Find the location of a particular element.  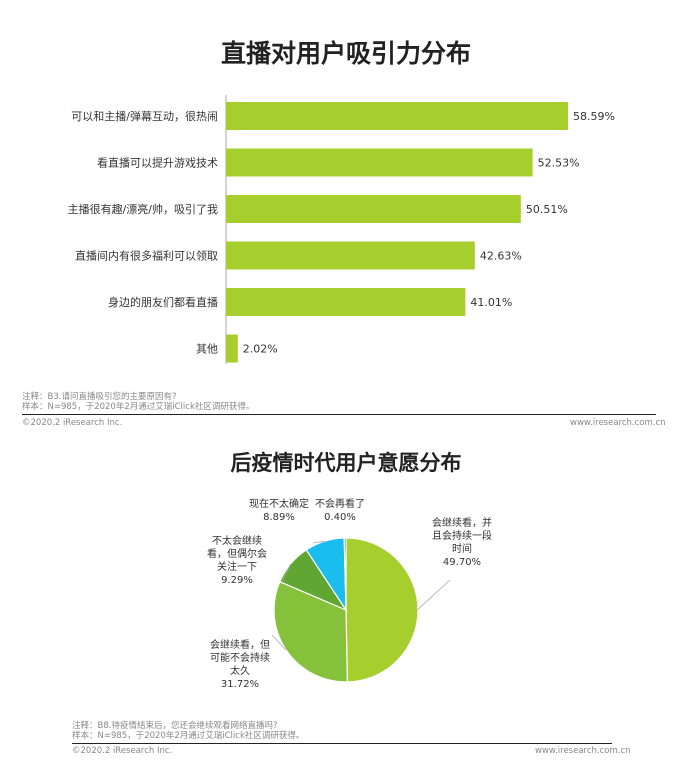

slice-label: 现在不太确定 is located at coordinates (279, 503).